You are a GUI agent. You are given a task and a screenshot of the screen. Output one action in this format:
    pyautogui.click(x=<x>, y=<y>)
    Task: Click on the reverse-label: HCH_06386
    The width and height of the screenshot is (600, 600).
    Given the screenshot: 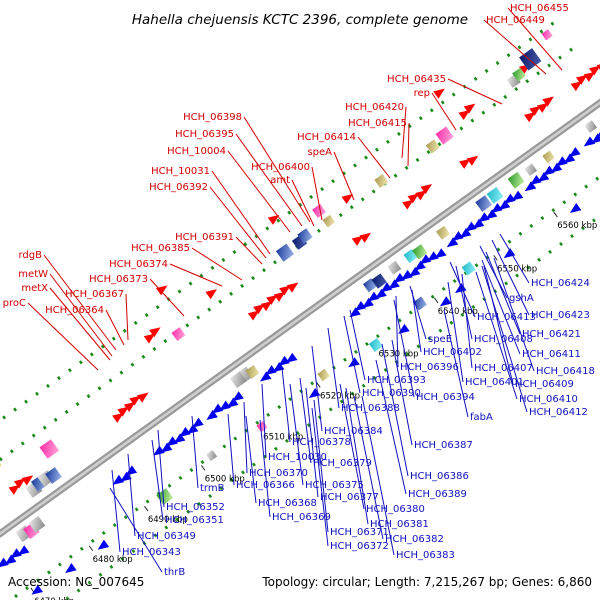 What is the action you would take?
    pyautogui.click(x=439, y=476)
    